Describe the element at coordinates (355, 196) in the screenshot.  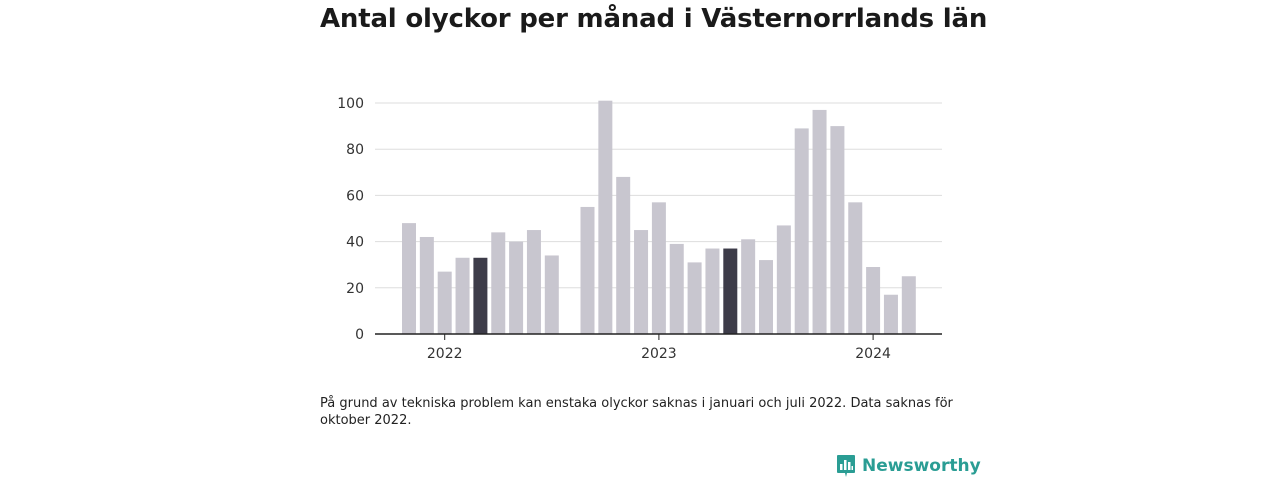
I see `y-tick-label: 60` at that location.